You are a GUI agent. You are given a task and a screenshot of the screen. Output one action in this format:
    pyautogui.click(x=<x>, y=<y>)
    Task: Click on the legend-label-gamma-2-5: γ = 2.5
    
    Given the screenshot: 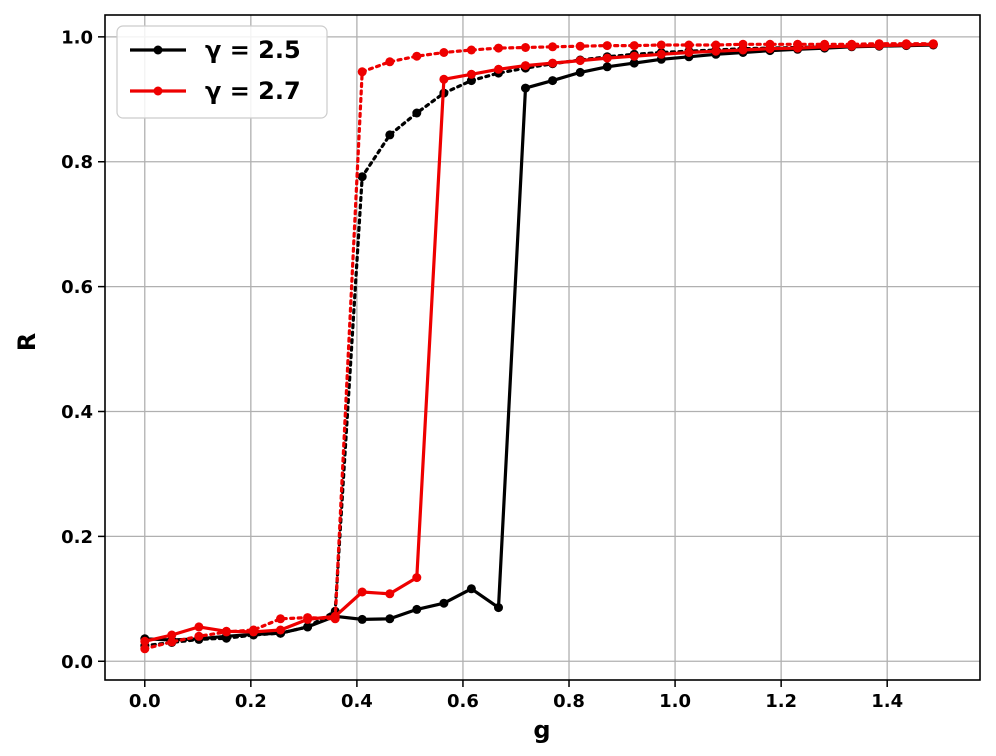 What is the action you would take?
    pyautogui.click(x=253, y=50)
    